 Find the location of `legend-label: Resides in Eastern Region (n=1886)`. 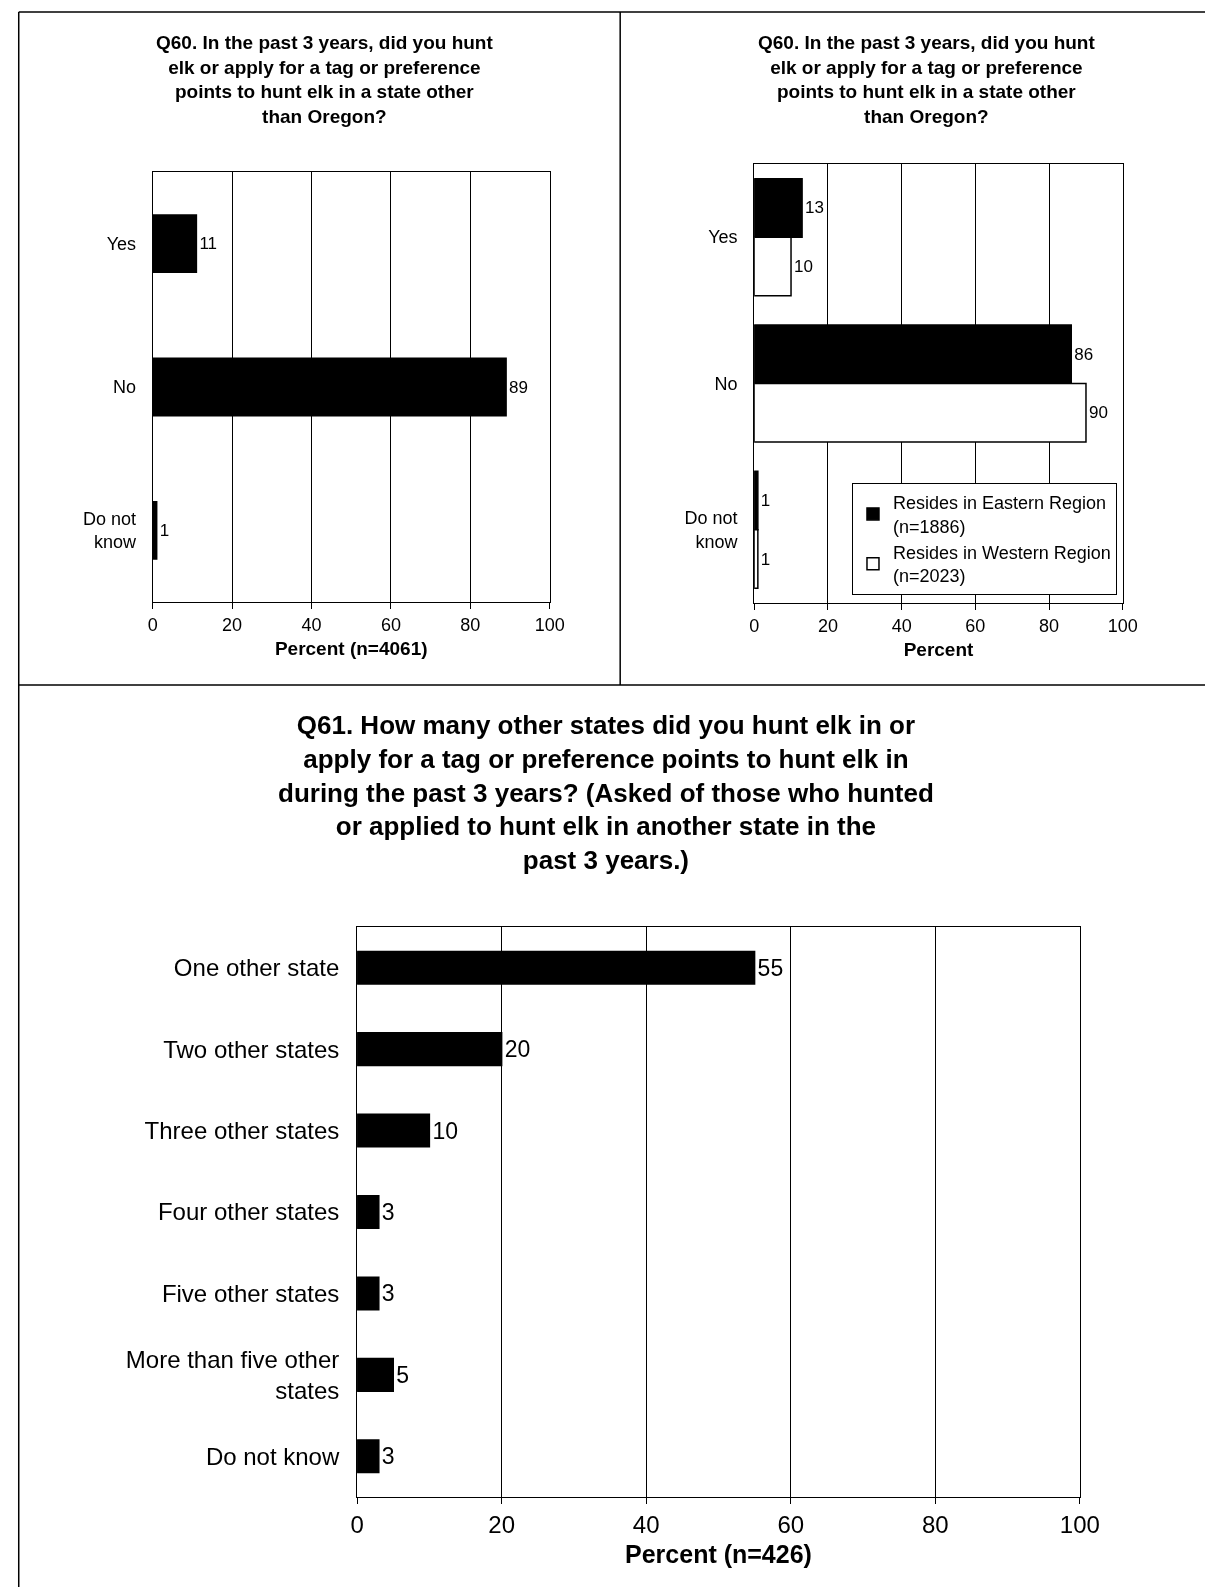

legend-label: Resides in Eastern Region (n=1886) is located at coordinates (999, 515).